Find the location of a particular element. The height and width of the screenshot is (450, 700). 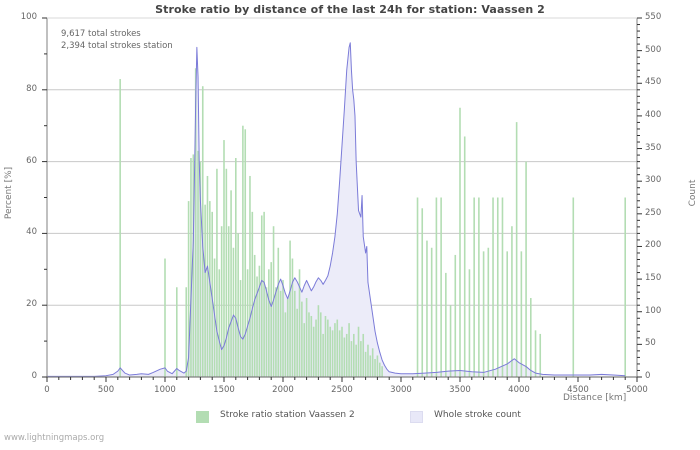

x-tick-label: 3000 is located at coordinates (401, 390).